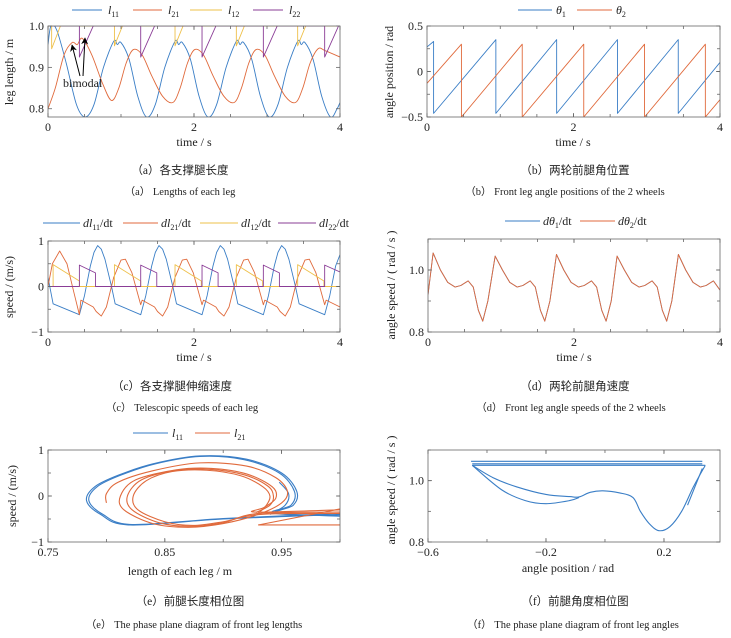 This screenshot has width=731, height=638. I want to click on series-dl21, so click(194, 283).